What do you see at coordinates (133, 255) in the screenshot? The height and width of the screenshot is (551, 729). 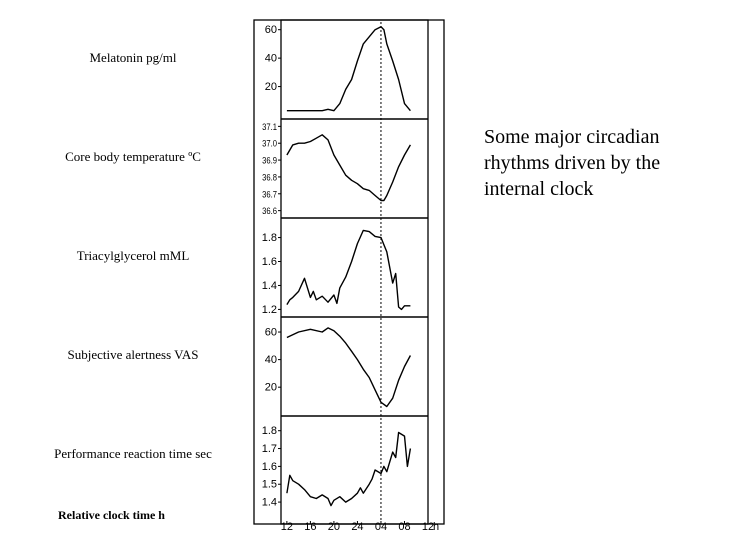 I see `panel-label: Triacylglycerol mML` at bounding box center [133, 255].